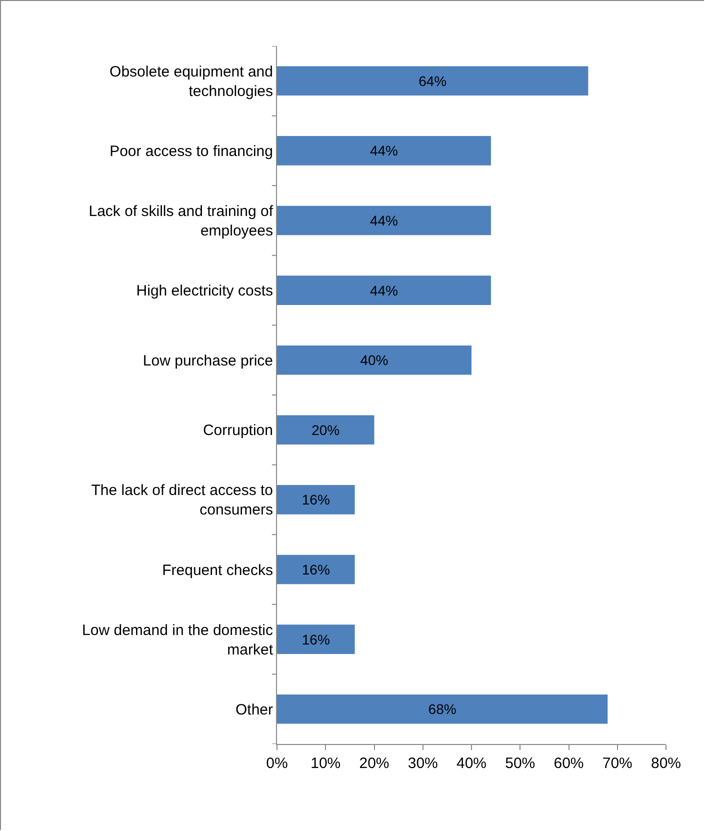 The height and width of the screenshot is (831, 705). What do you see at coordinates (374, 763) in the screenshot?
I see `x-tick-label: 20%` at bounding box center [374, 763].